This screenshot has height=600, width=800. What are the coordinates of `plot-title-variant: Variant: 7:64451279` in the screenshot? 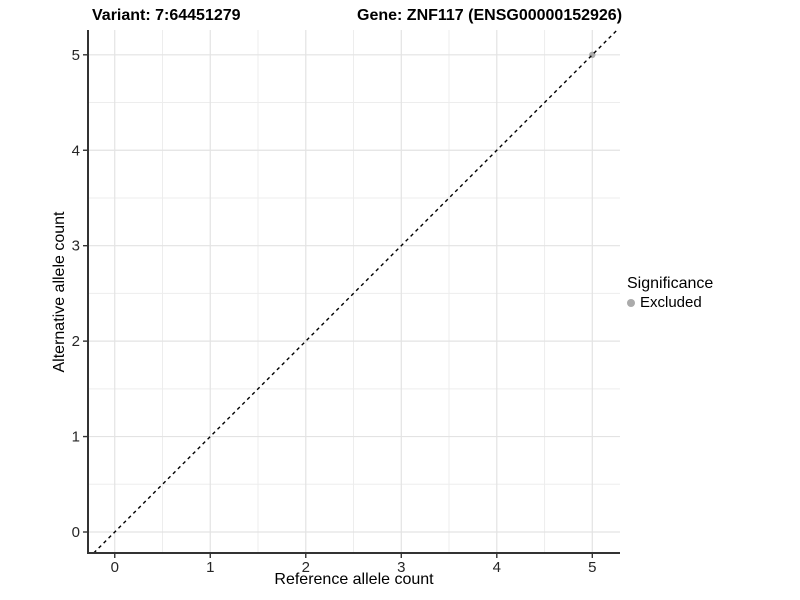 It's located at (166, 15).